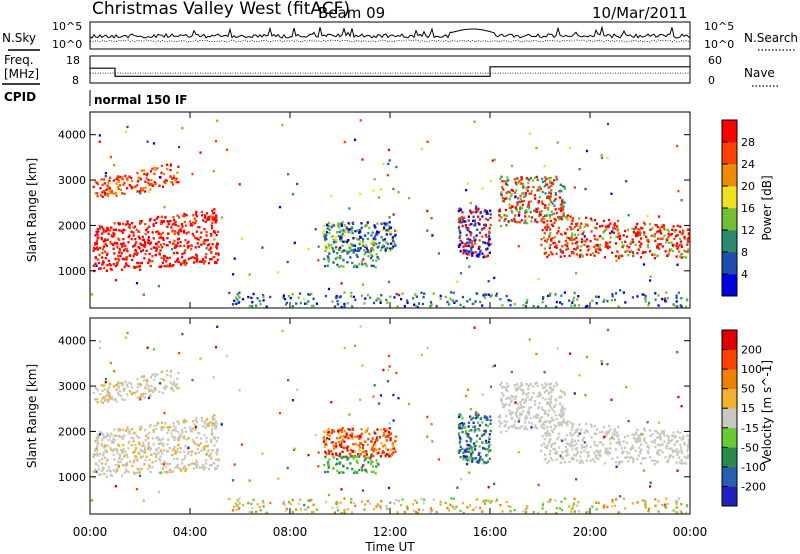 Image resolution: width=800 pixels, height=554 pixels. I want to click on colorbar-frame, so click(729, 418).